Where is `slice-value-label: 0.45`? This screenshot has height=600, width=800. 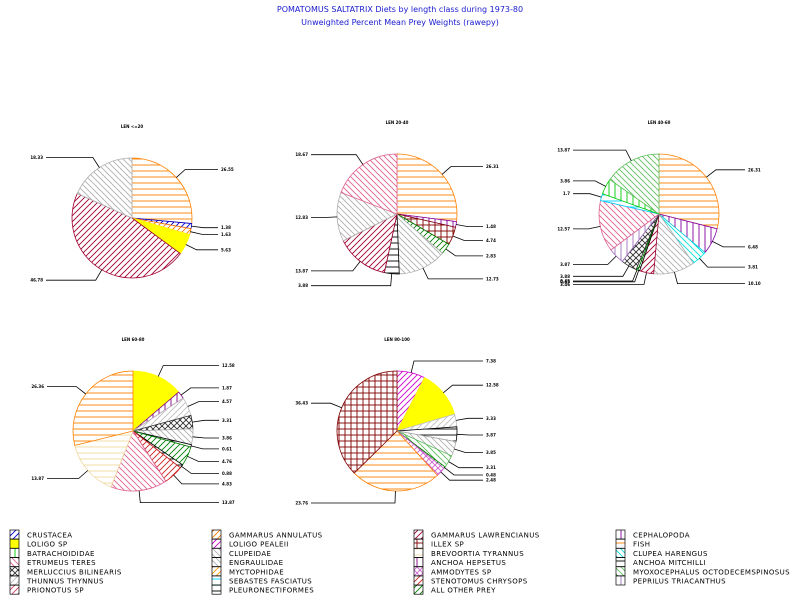
slice-value-label: 0.45 is located at coordinates (565, 281).